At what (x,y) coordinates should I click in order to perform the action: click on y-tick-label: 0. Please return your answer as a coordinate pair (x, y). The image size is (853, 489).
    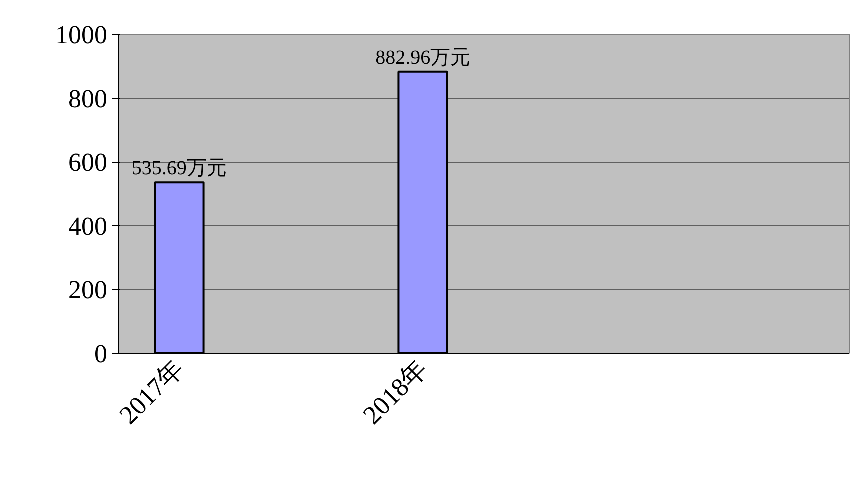
    Looking at the image, I should click on (101, 354).